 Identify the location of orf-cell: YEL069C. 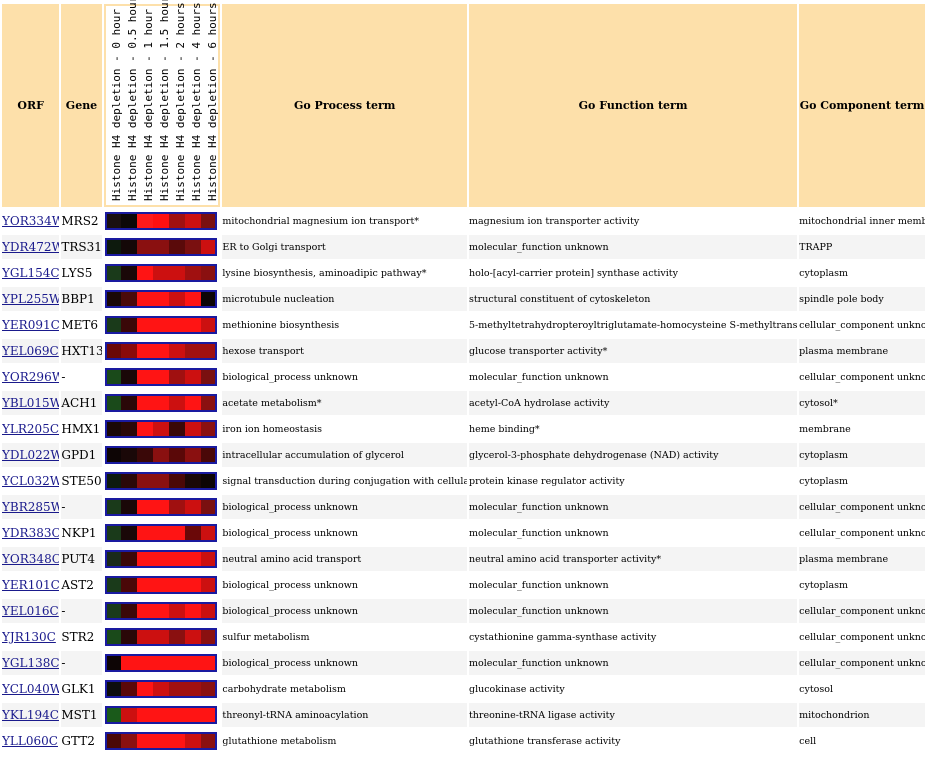
(31, 351).